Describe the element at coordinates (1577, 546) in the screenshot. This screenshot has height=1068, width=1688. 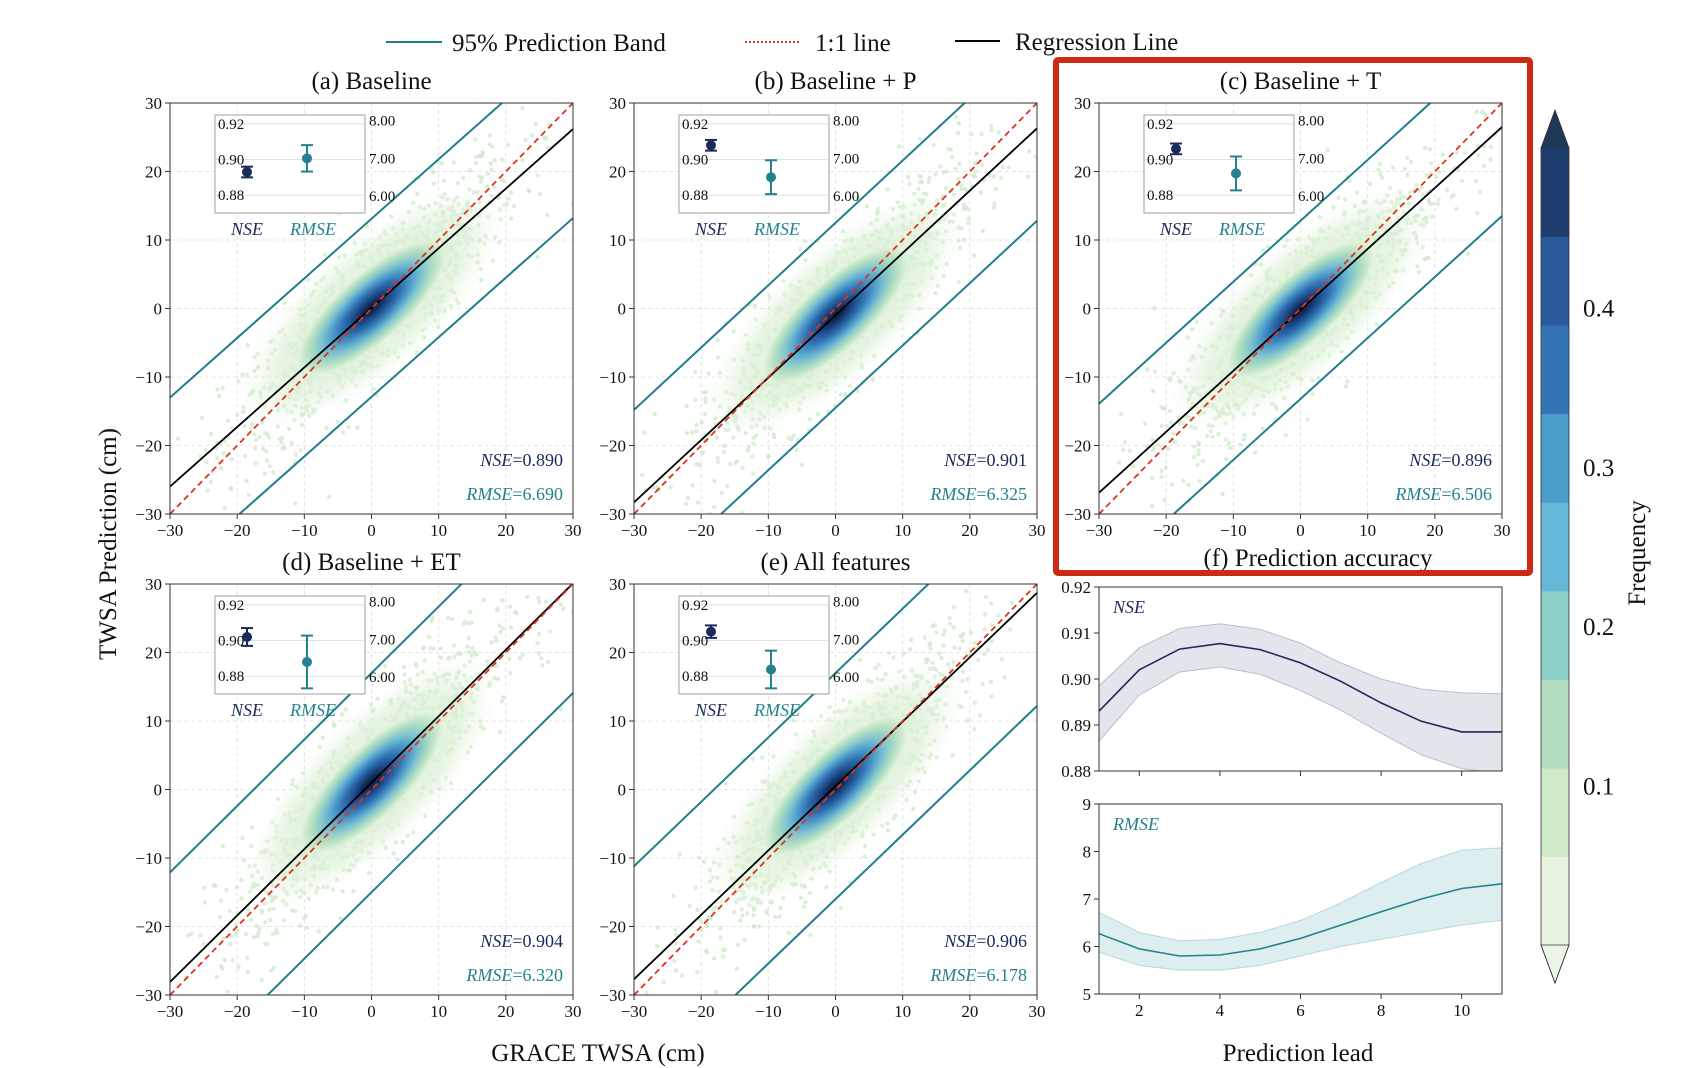
I see `colorbar: 0.10.20.30.4` at that location.